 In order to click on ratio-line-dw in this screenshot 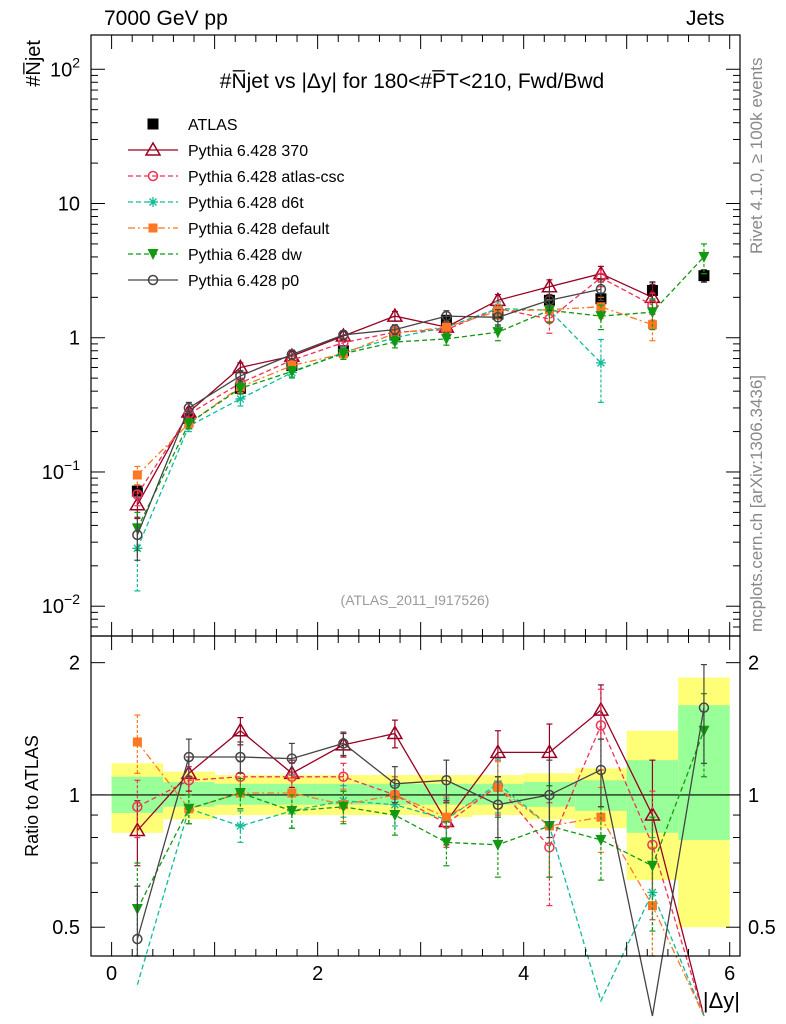, I will do `click(420, 820)`.